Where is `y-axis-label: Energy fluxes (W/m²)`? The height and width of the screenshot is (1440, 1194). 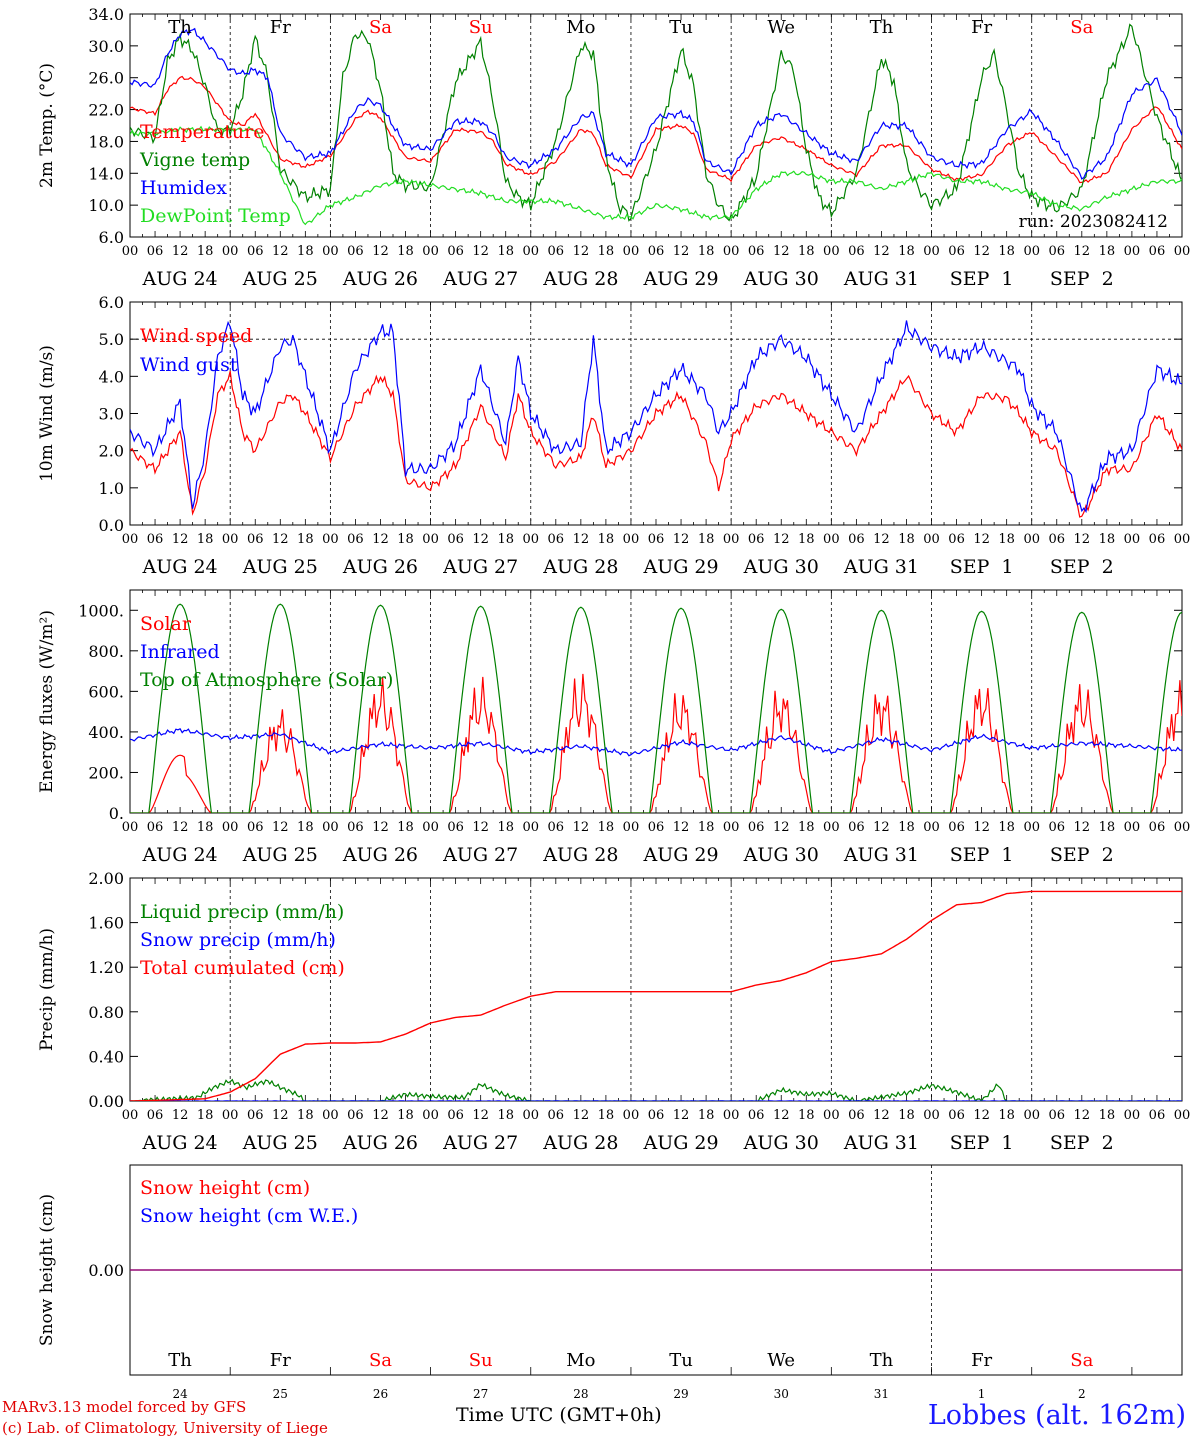
y-axis-label: Energy fluxes (W/m²) is located at coordinates (47, 701).